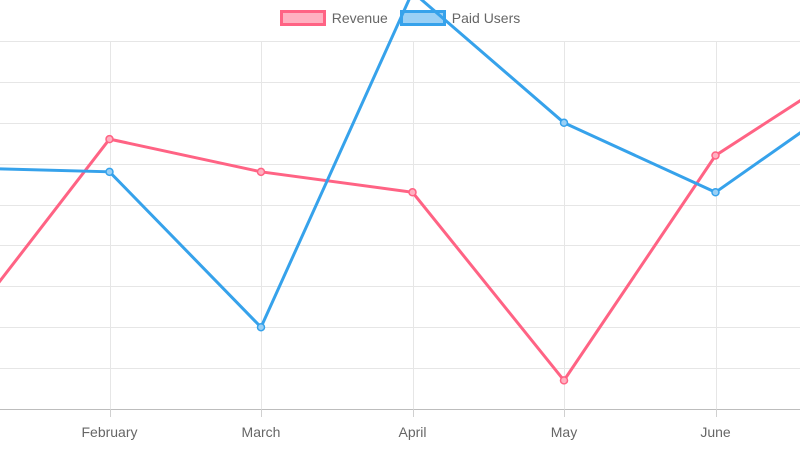 This screenshot has width=800, height=450. I want to click on x-tick-label: April, so click(412, 432).